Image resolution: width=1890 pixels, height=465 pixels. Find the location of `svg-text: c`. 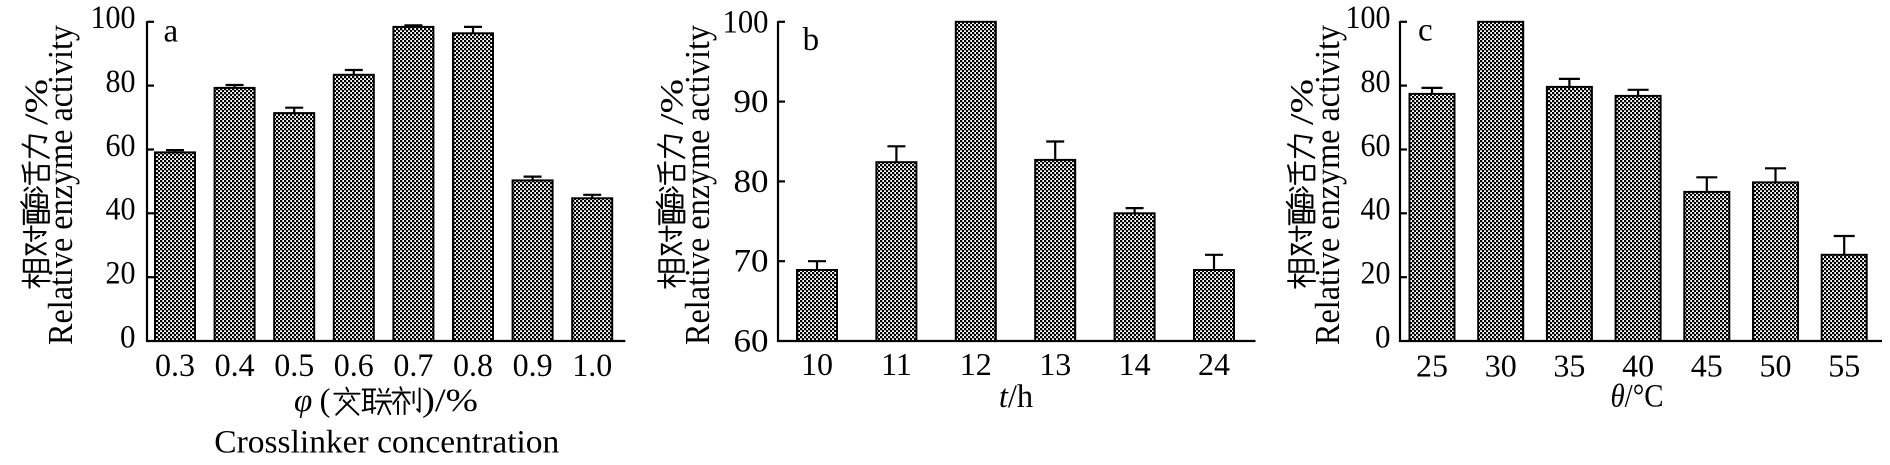

svg-text: c is located at coordinates (1425, 31).